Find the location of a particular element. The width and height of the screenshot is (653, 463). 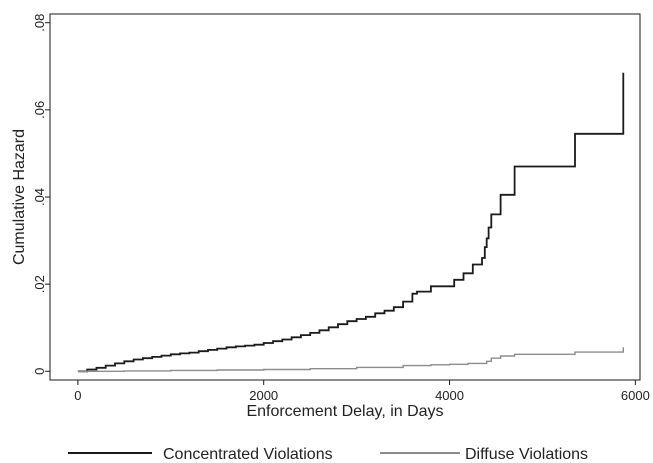

y-tick-label: .02 is located at coordinates (39, 284).